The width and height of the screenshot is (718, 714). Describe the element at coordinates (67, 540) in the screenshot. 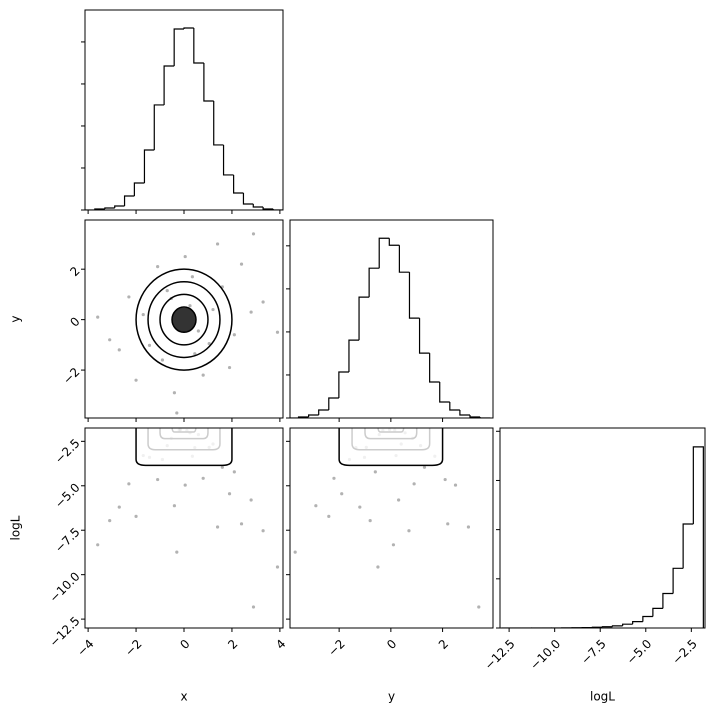

I see `y-tick-label: −7.5` at that location.